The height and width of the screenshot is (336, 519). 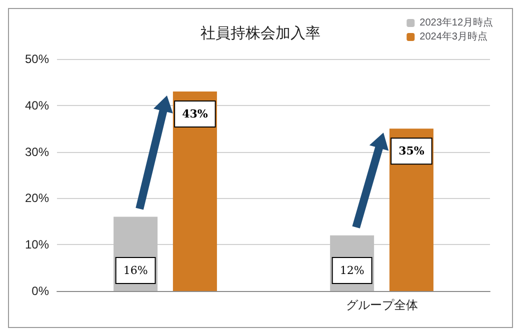 What do you see at coordinates (457, 22) in the screenshot?
I see `legend-label: 2023年12月時点` at bounding box center [457, 22].